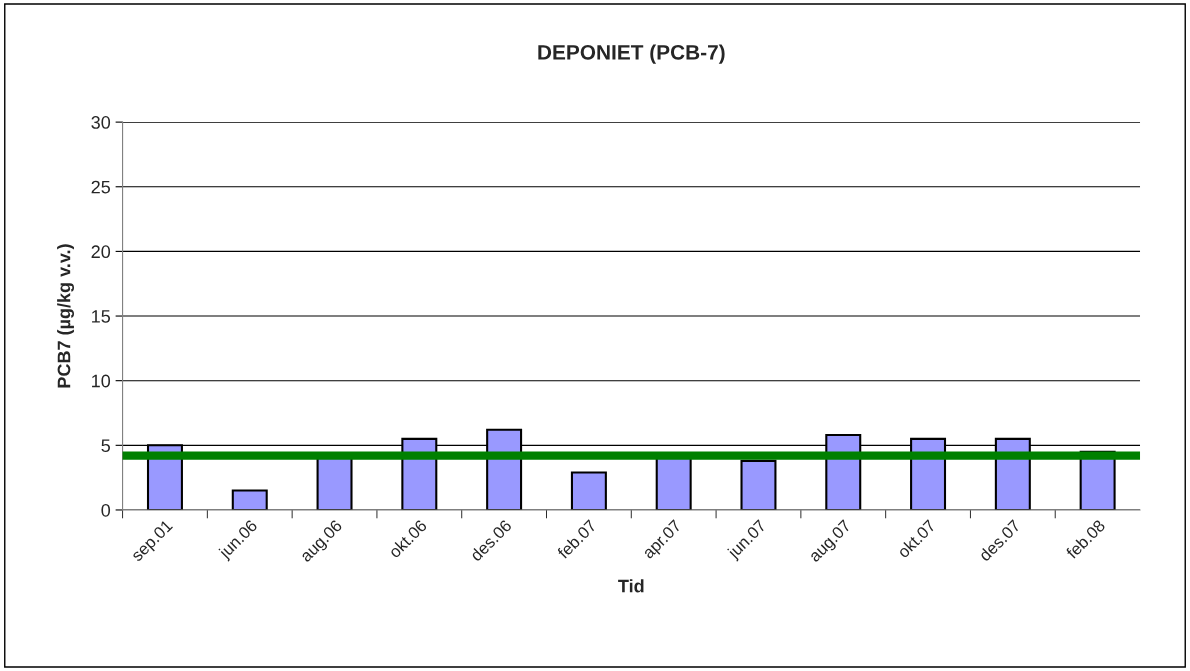 The width and height of the screenshot is (1190, 671). What do you see at coordinates (631, 54) in the screenshot?
I see `chart-title: DEPONIET (PCB-7)` at bounding box center [631, 54].